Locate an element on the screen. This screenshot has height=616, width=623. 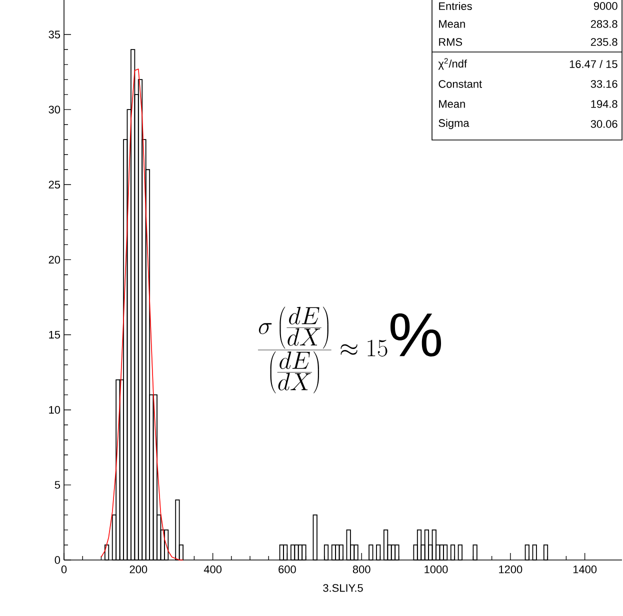
annotation: RMS is located at coordinates (450, 42).